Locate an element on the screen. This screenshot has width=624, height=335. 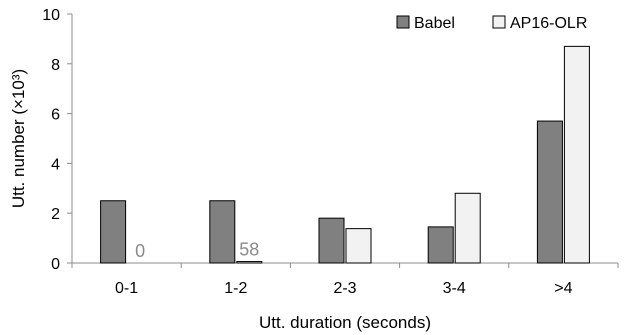
x-tick-label: 2-3 is located at coordinates (344, 288).